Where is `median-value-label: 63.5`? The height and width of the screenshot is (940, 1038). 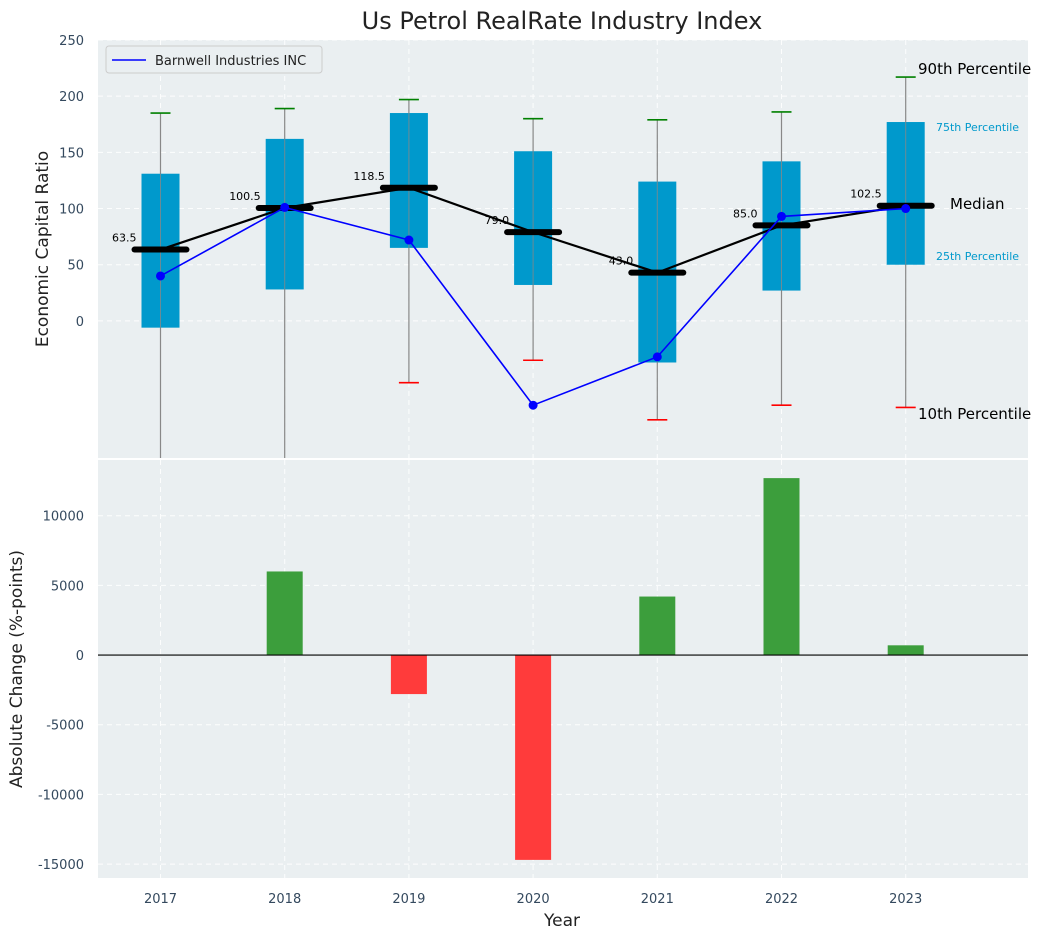
median-value-label: 63.5 is located at coordinates (124, 238).